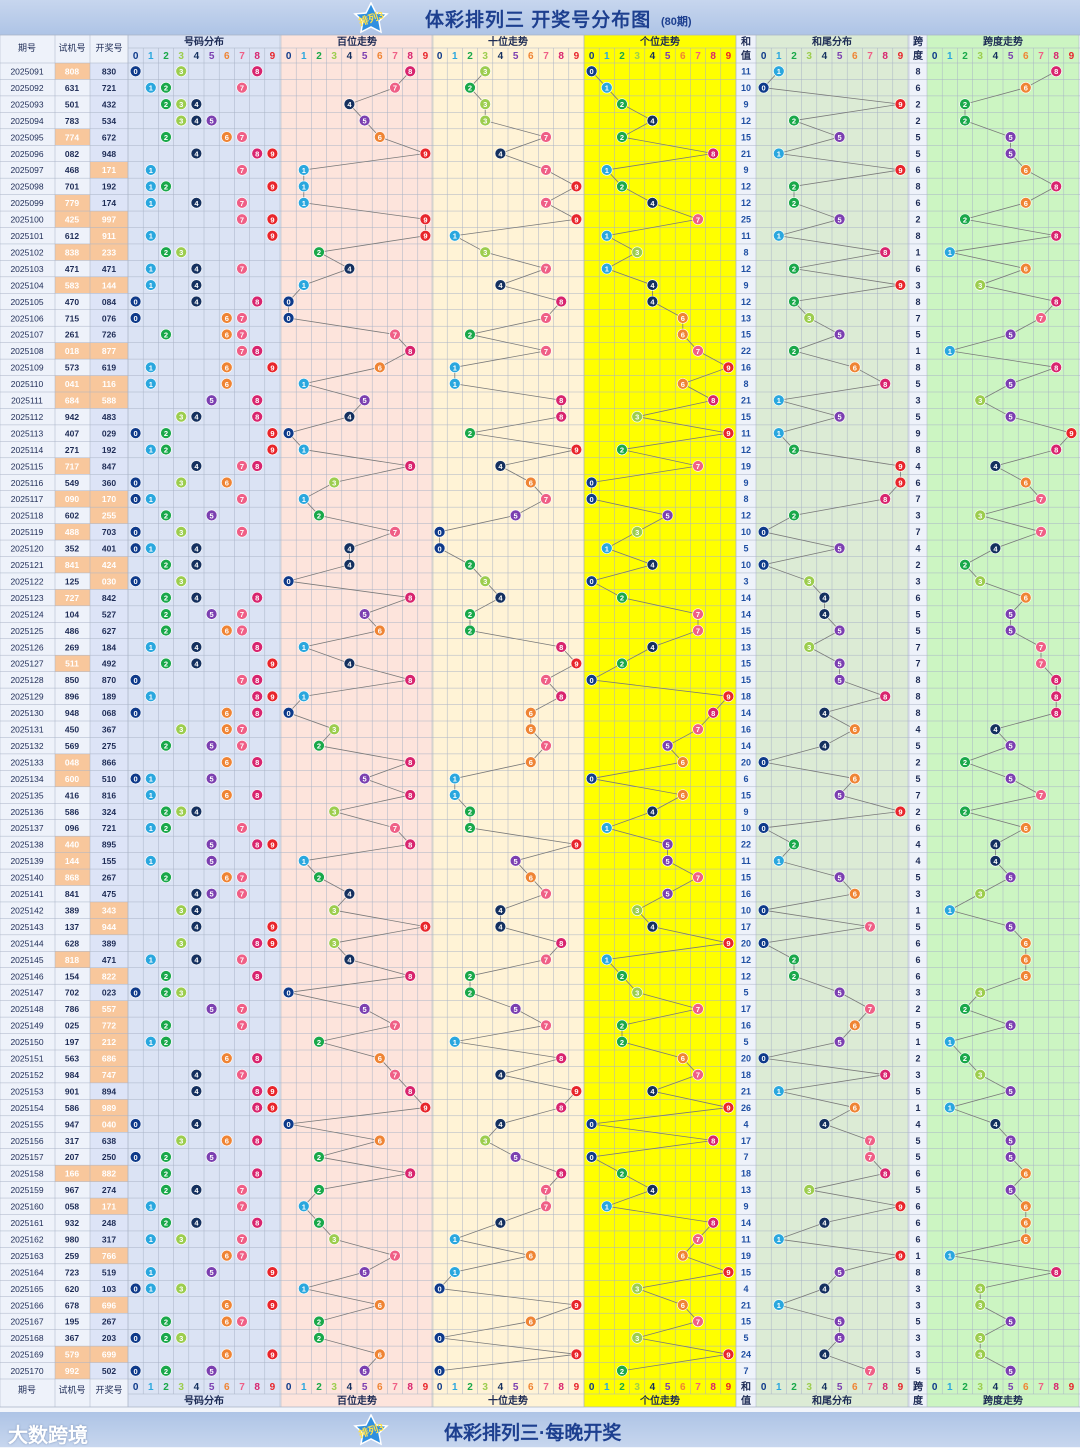 This screenshot has height=1448, width=1080. Describe the element at coordinates (561, 647) in the screenshot. I see `tens-ball-label: 8` at that location.